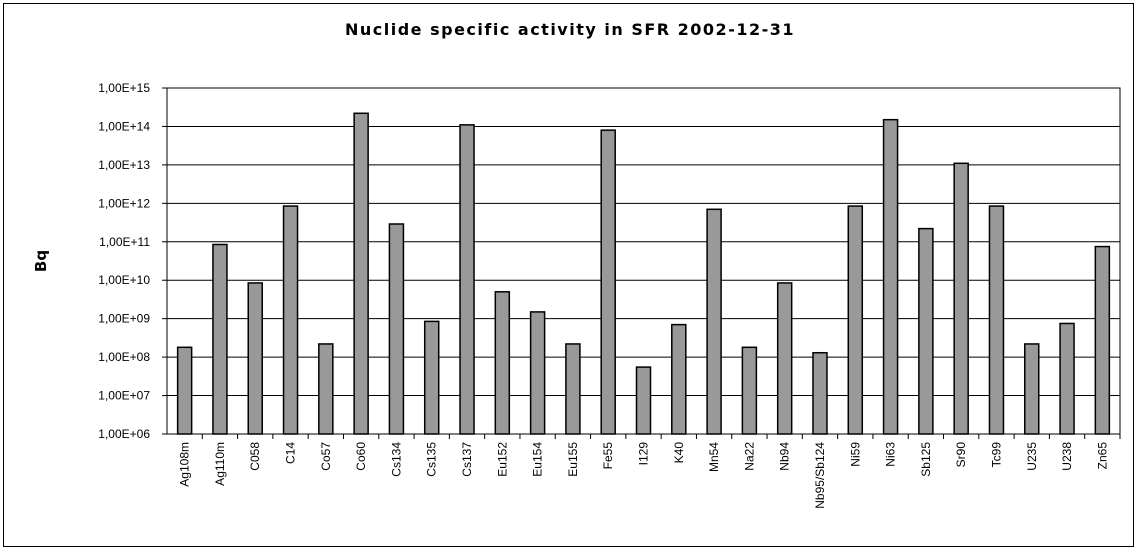 The height and width of the screenshot is (553, 1140). What do you see at coordinates (502, 459) in the screenshot?
I see `x-tick-label: Eu152` at bounding box center [502, 459].